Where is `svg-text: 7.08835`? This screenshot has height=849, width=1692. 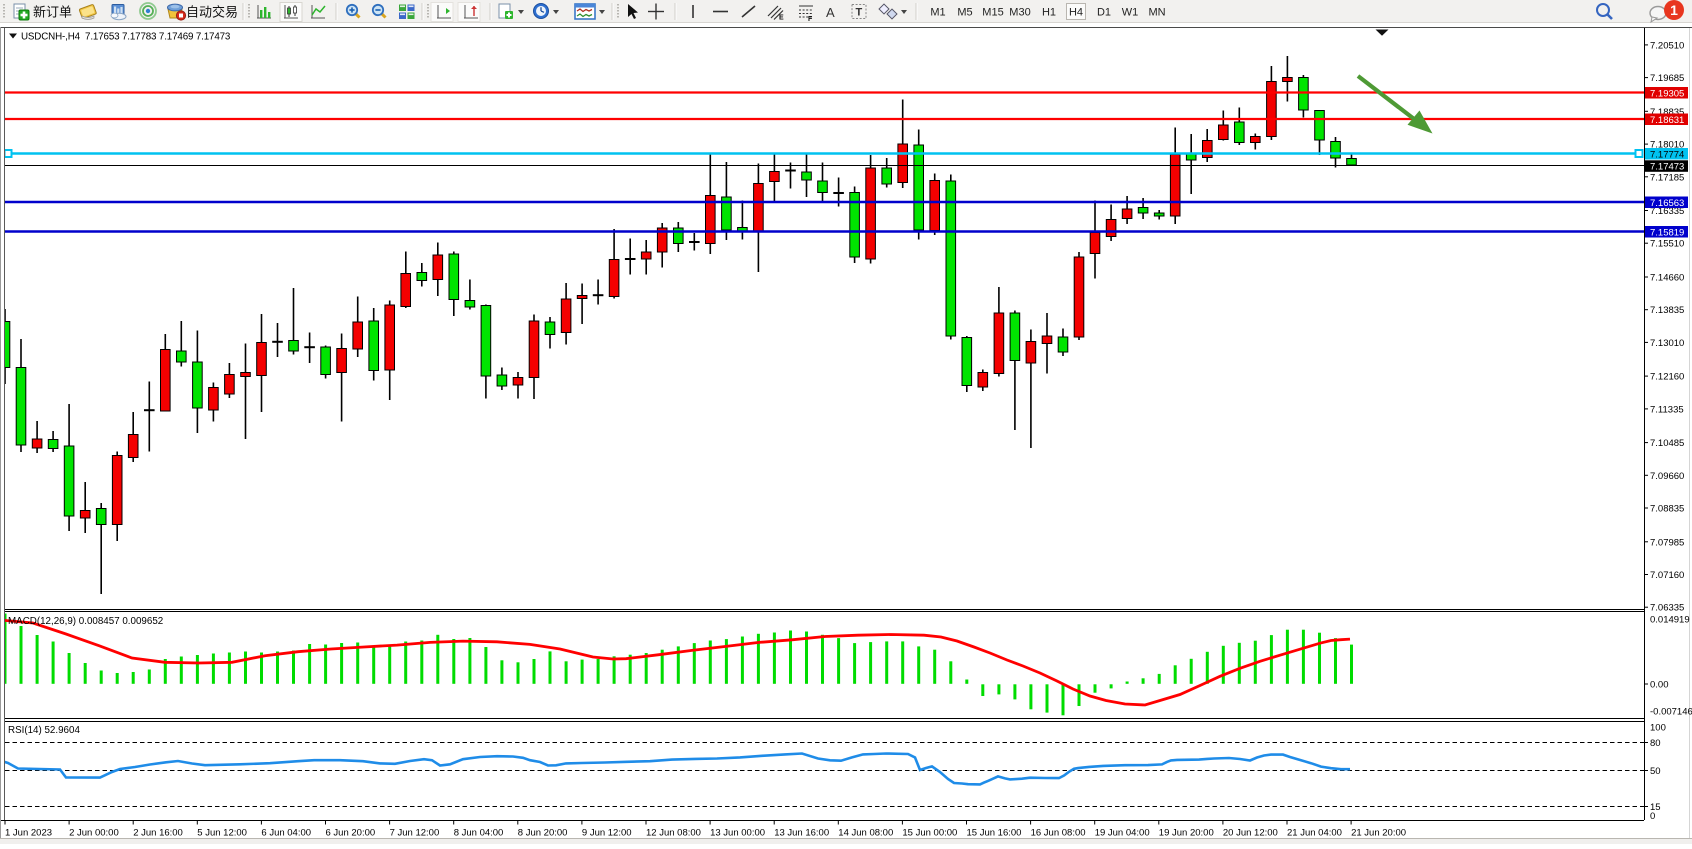 svg-text: 7.08835 is located at coordinates (1667, 509).